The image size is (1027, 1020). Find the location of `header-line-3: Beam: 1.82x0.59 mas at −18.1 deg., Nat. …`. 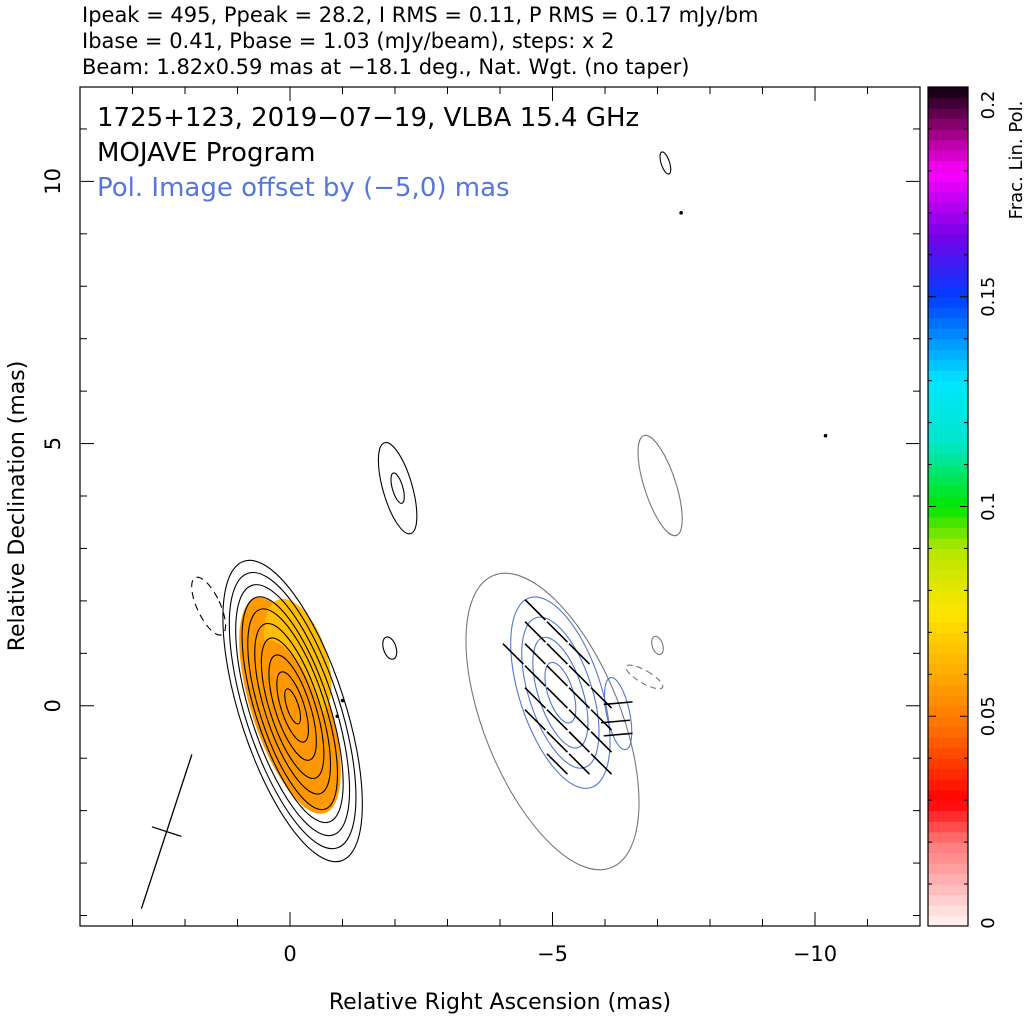

header-line-3: Beam: 1.82x0.59 mas at −18.1 deg., Nat. … is located at coordinates (385, 67).